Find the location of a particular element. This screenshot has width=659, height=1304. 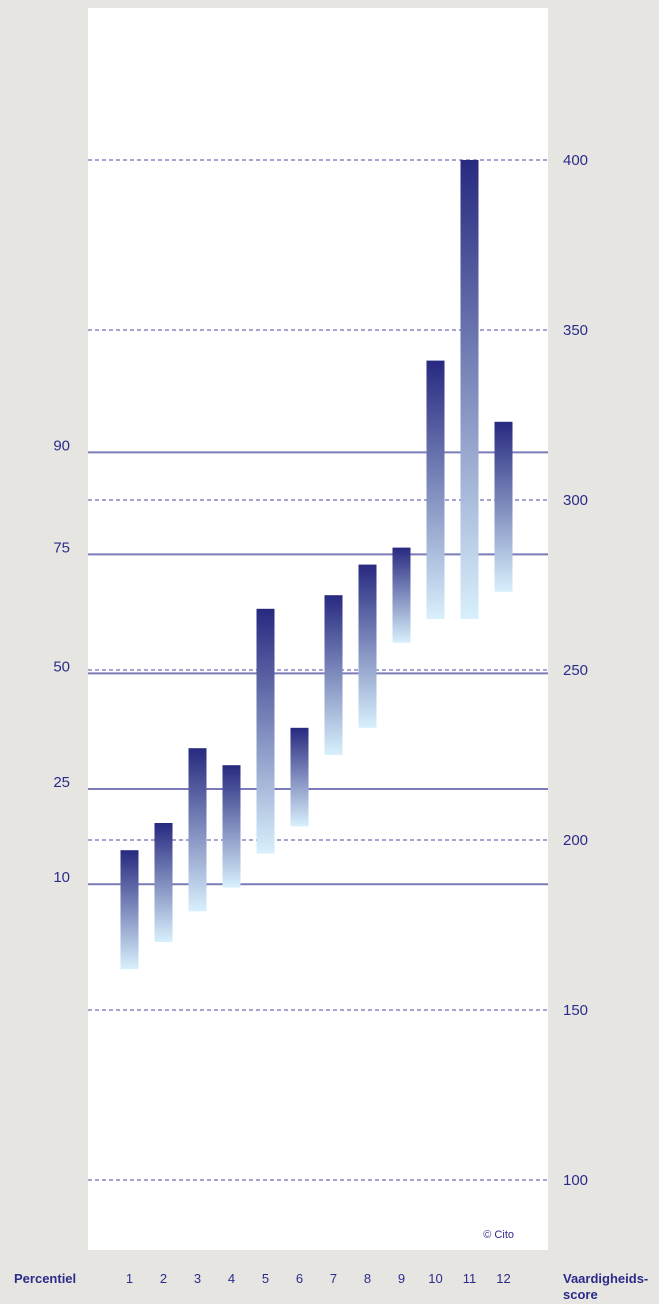

y-tick-label-250: 250 is located at coordinates (575, 670).